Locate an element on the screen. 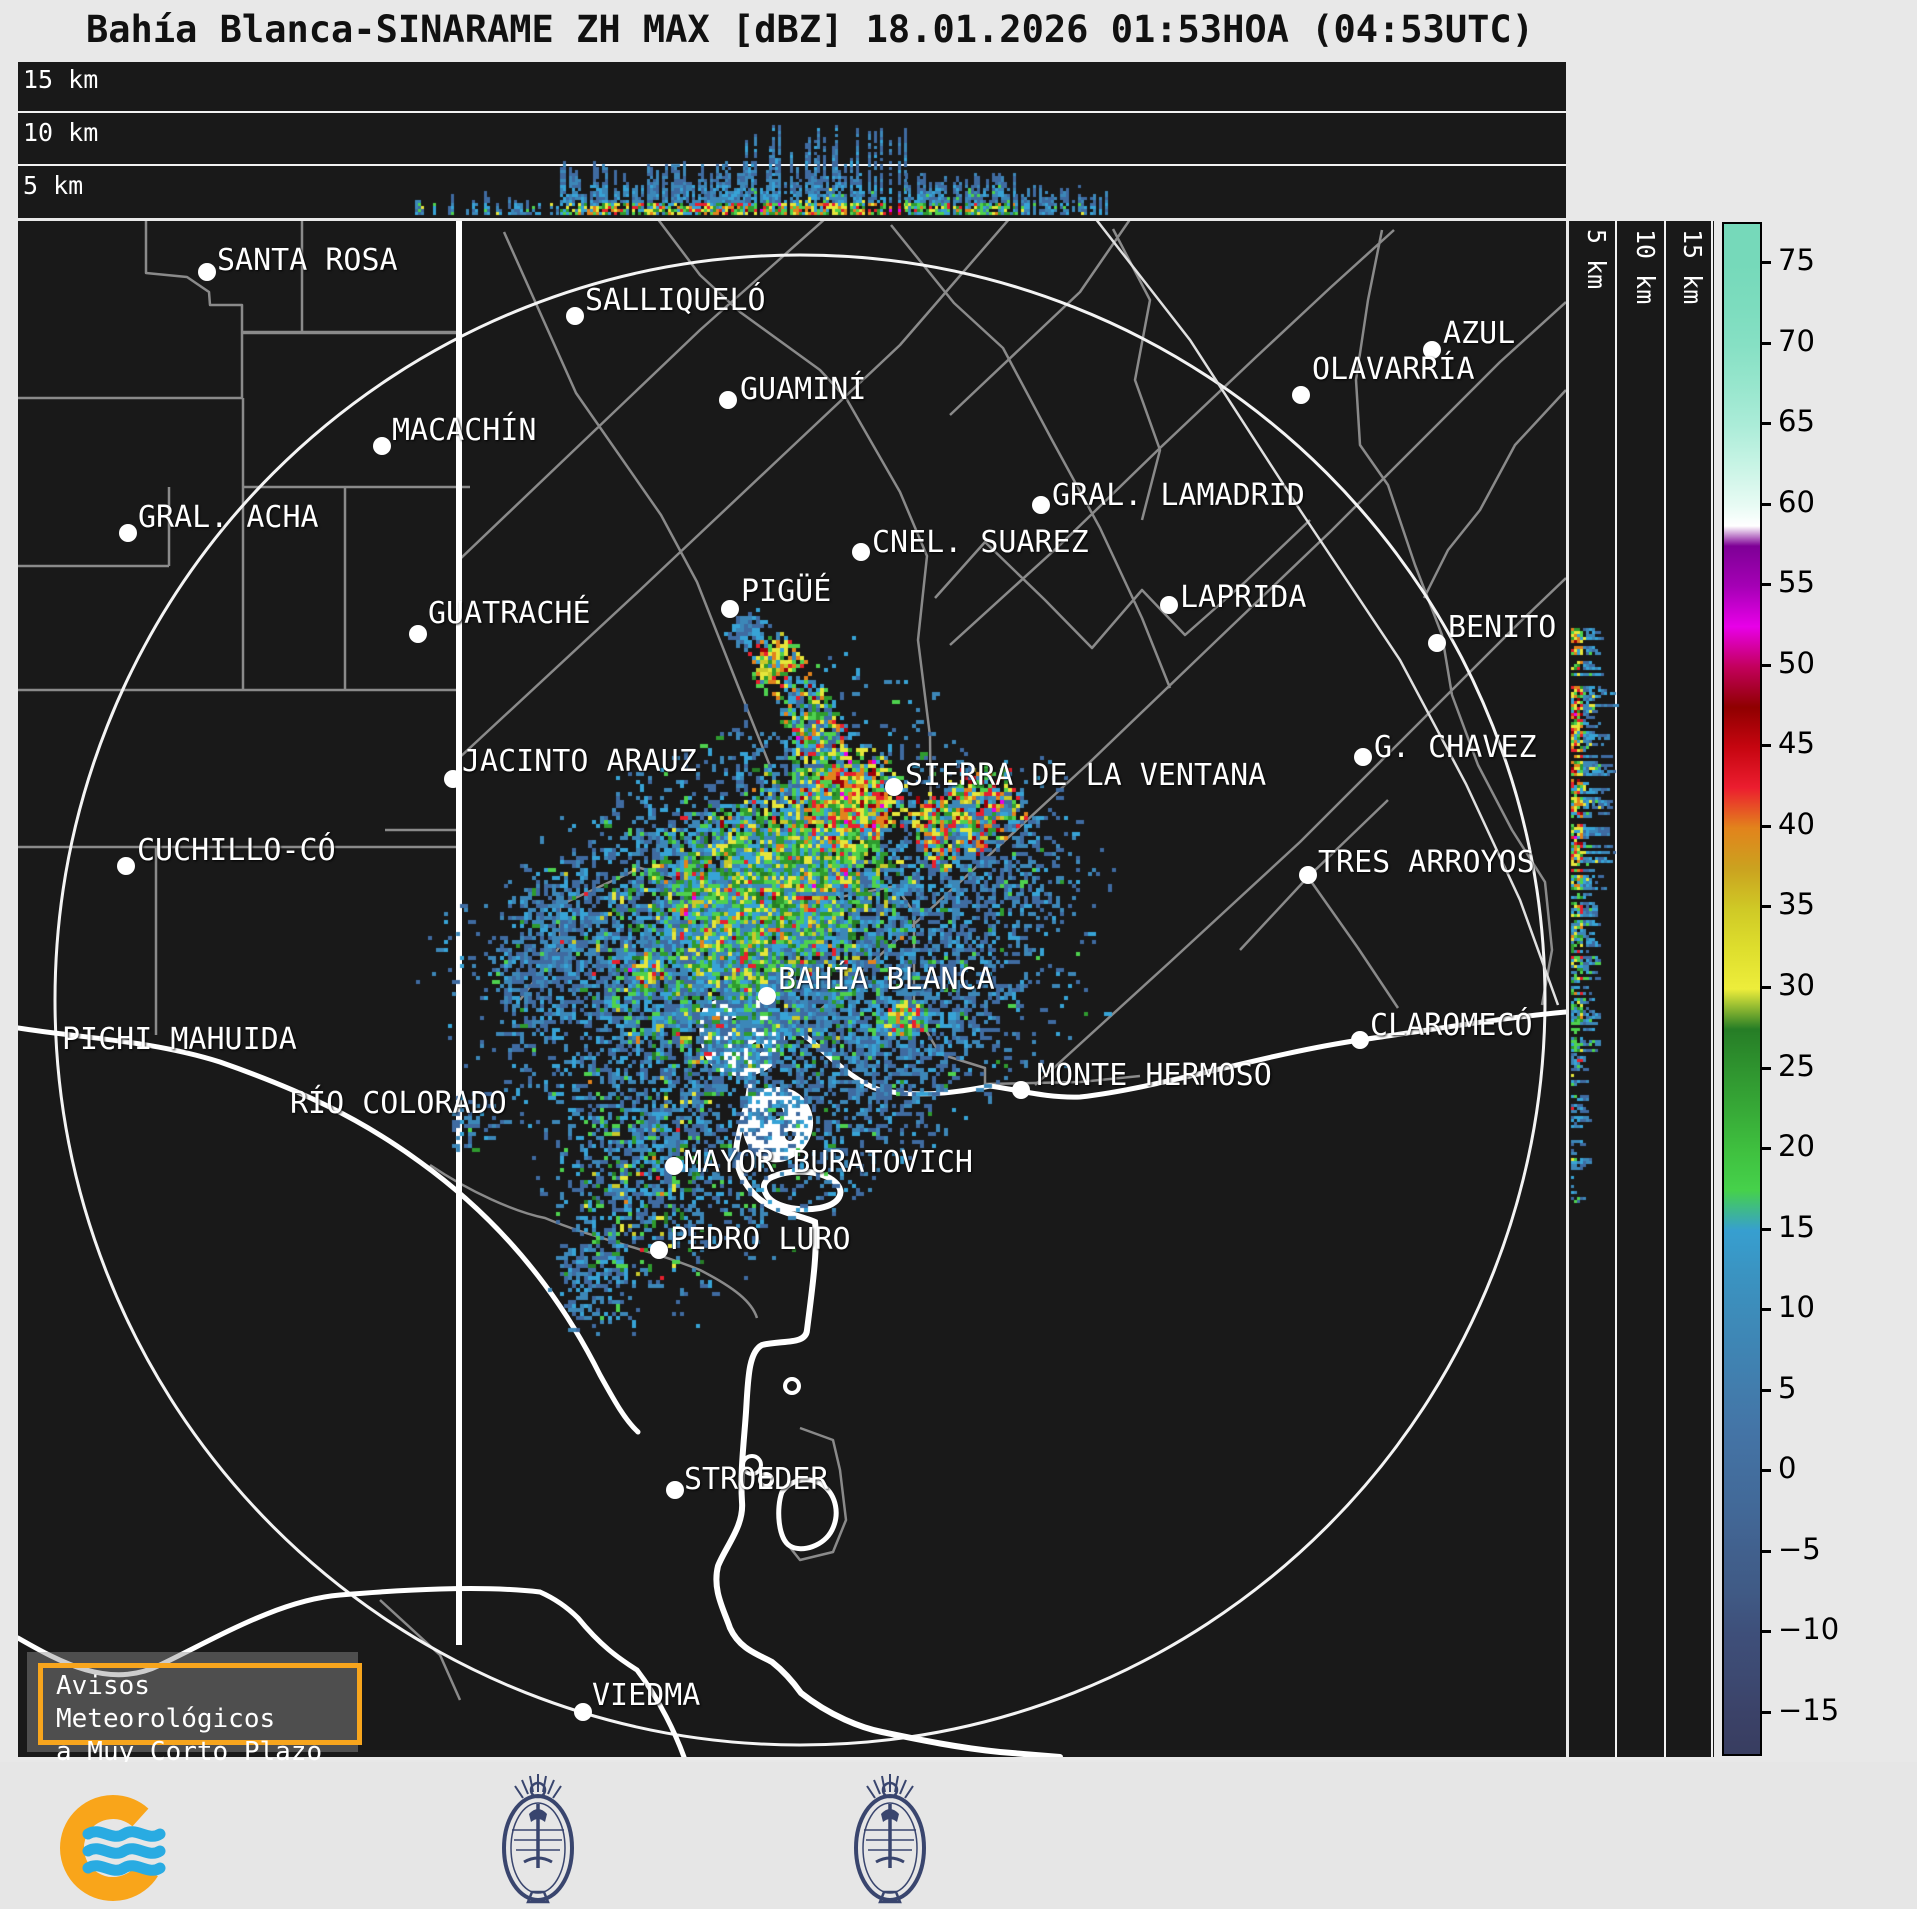 This screenshot has width=1917, height=1909. colorbar-tick-label: 5 is located at coordinates (1787, 1387).